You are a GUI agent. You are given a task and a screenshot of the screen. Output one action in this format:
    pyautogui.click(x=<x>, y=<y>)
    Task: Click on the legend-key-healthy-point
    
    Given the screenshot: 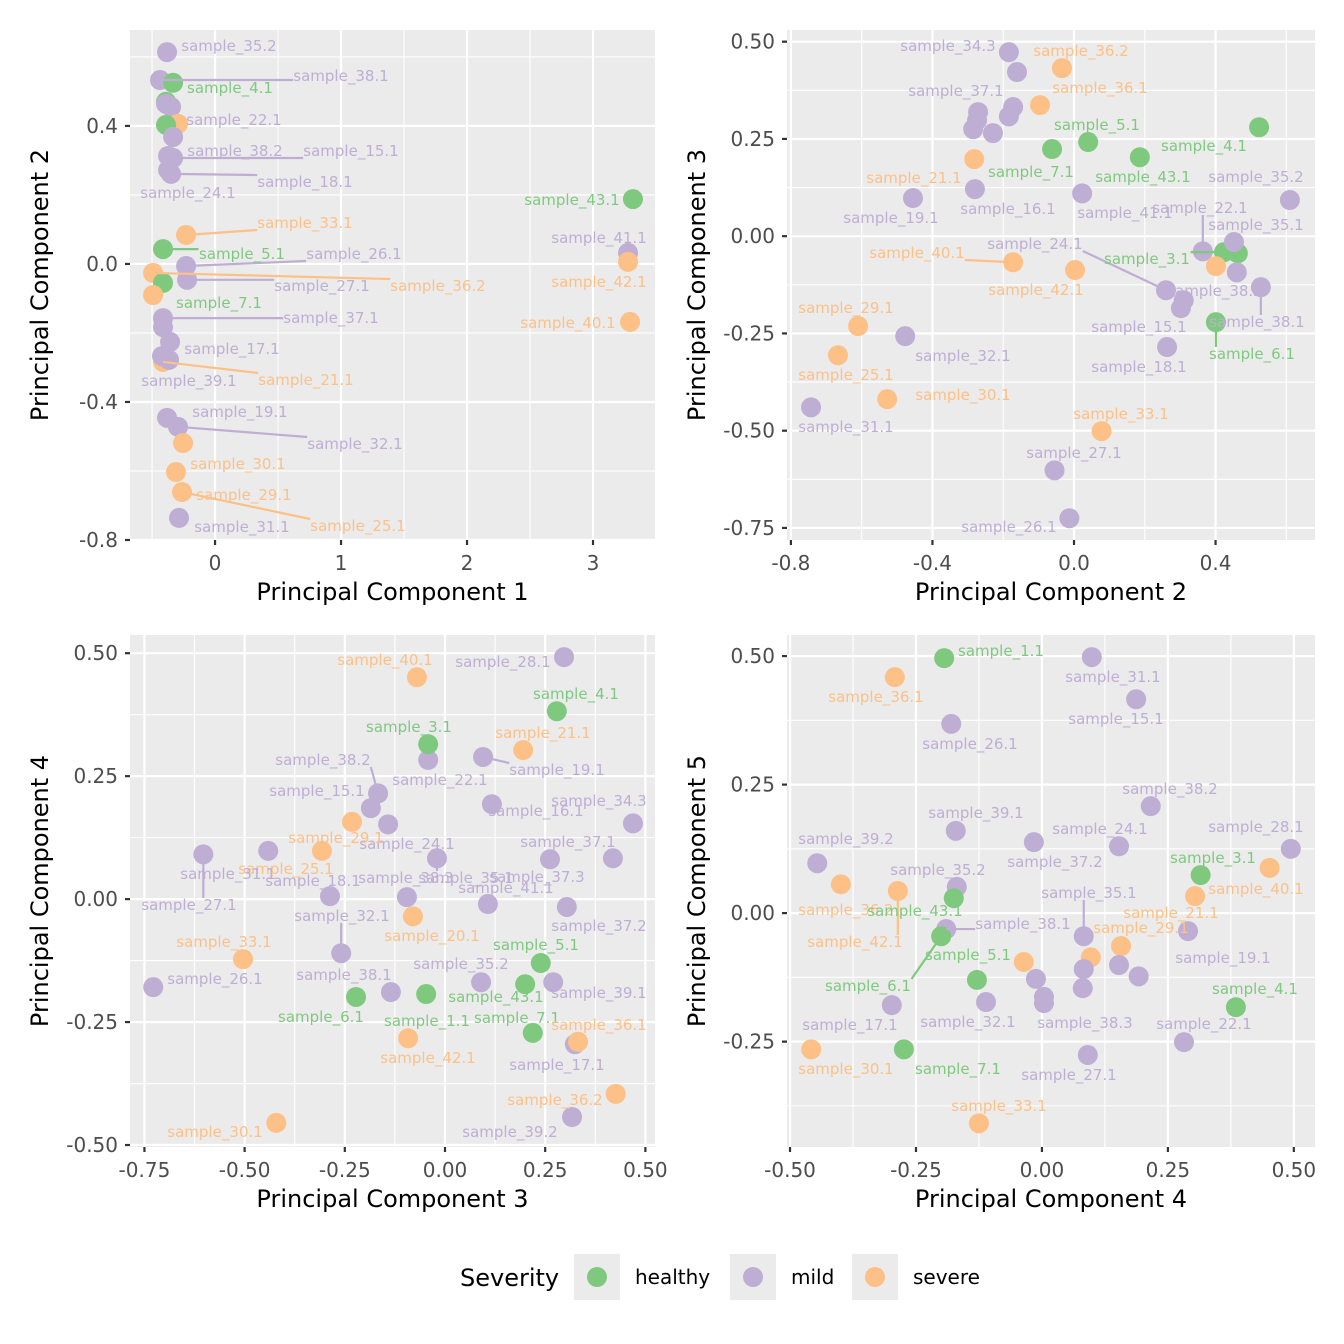 What is the action you would take?
    pyautogui.click(x=597, y=1277)
    